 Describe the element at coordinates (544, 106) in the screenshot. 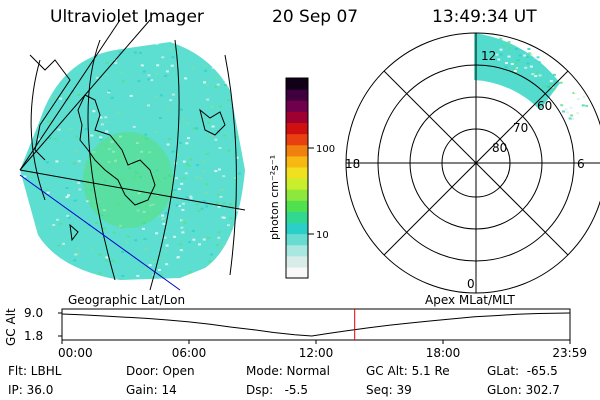

I see `mlat-label-60: 60` at that location.